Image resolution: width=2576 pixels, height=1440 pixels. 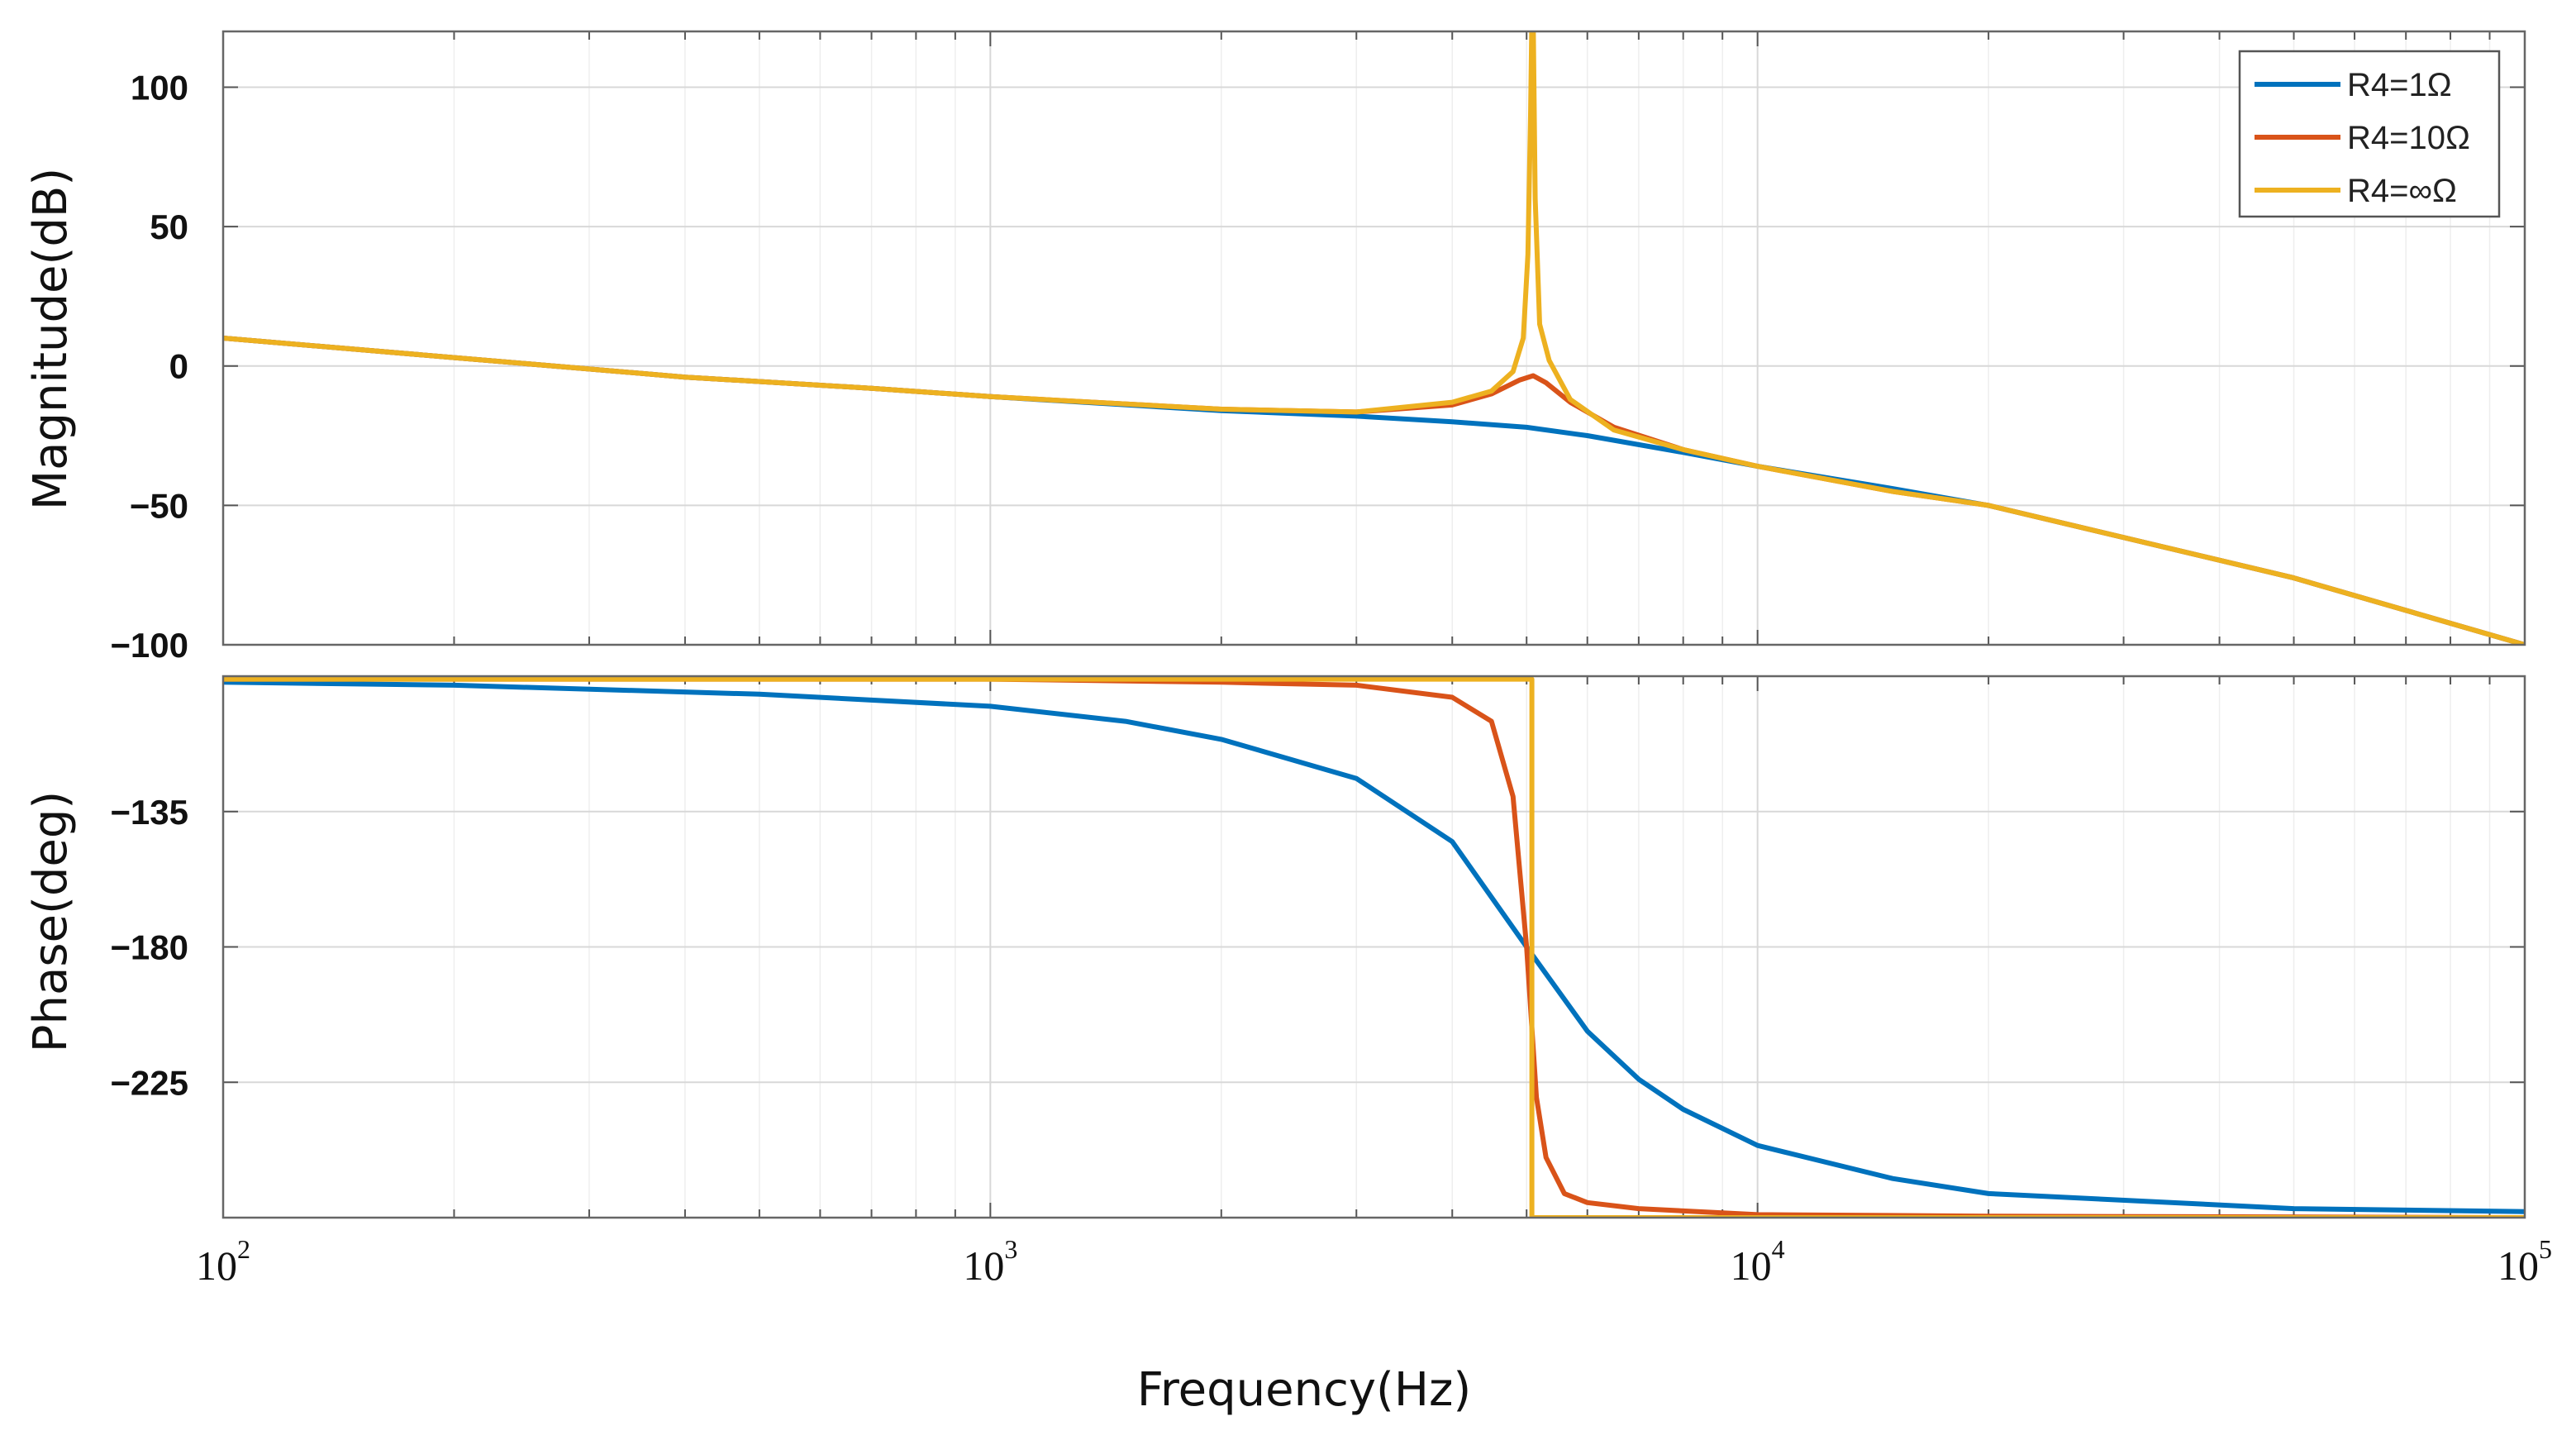 What do you see at coordinates (149, 1082) in the screenshot?
I see `phase-y-tick-label: −225` at bounding box center [149, 1082].